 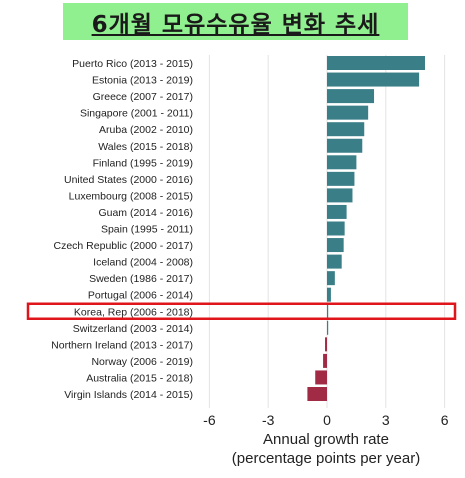 I want to click on x-tick-label-0: -6, so click(x=209, y=420).